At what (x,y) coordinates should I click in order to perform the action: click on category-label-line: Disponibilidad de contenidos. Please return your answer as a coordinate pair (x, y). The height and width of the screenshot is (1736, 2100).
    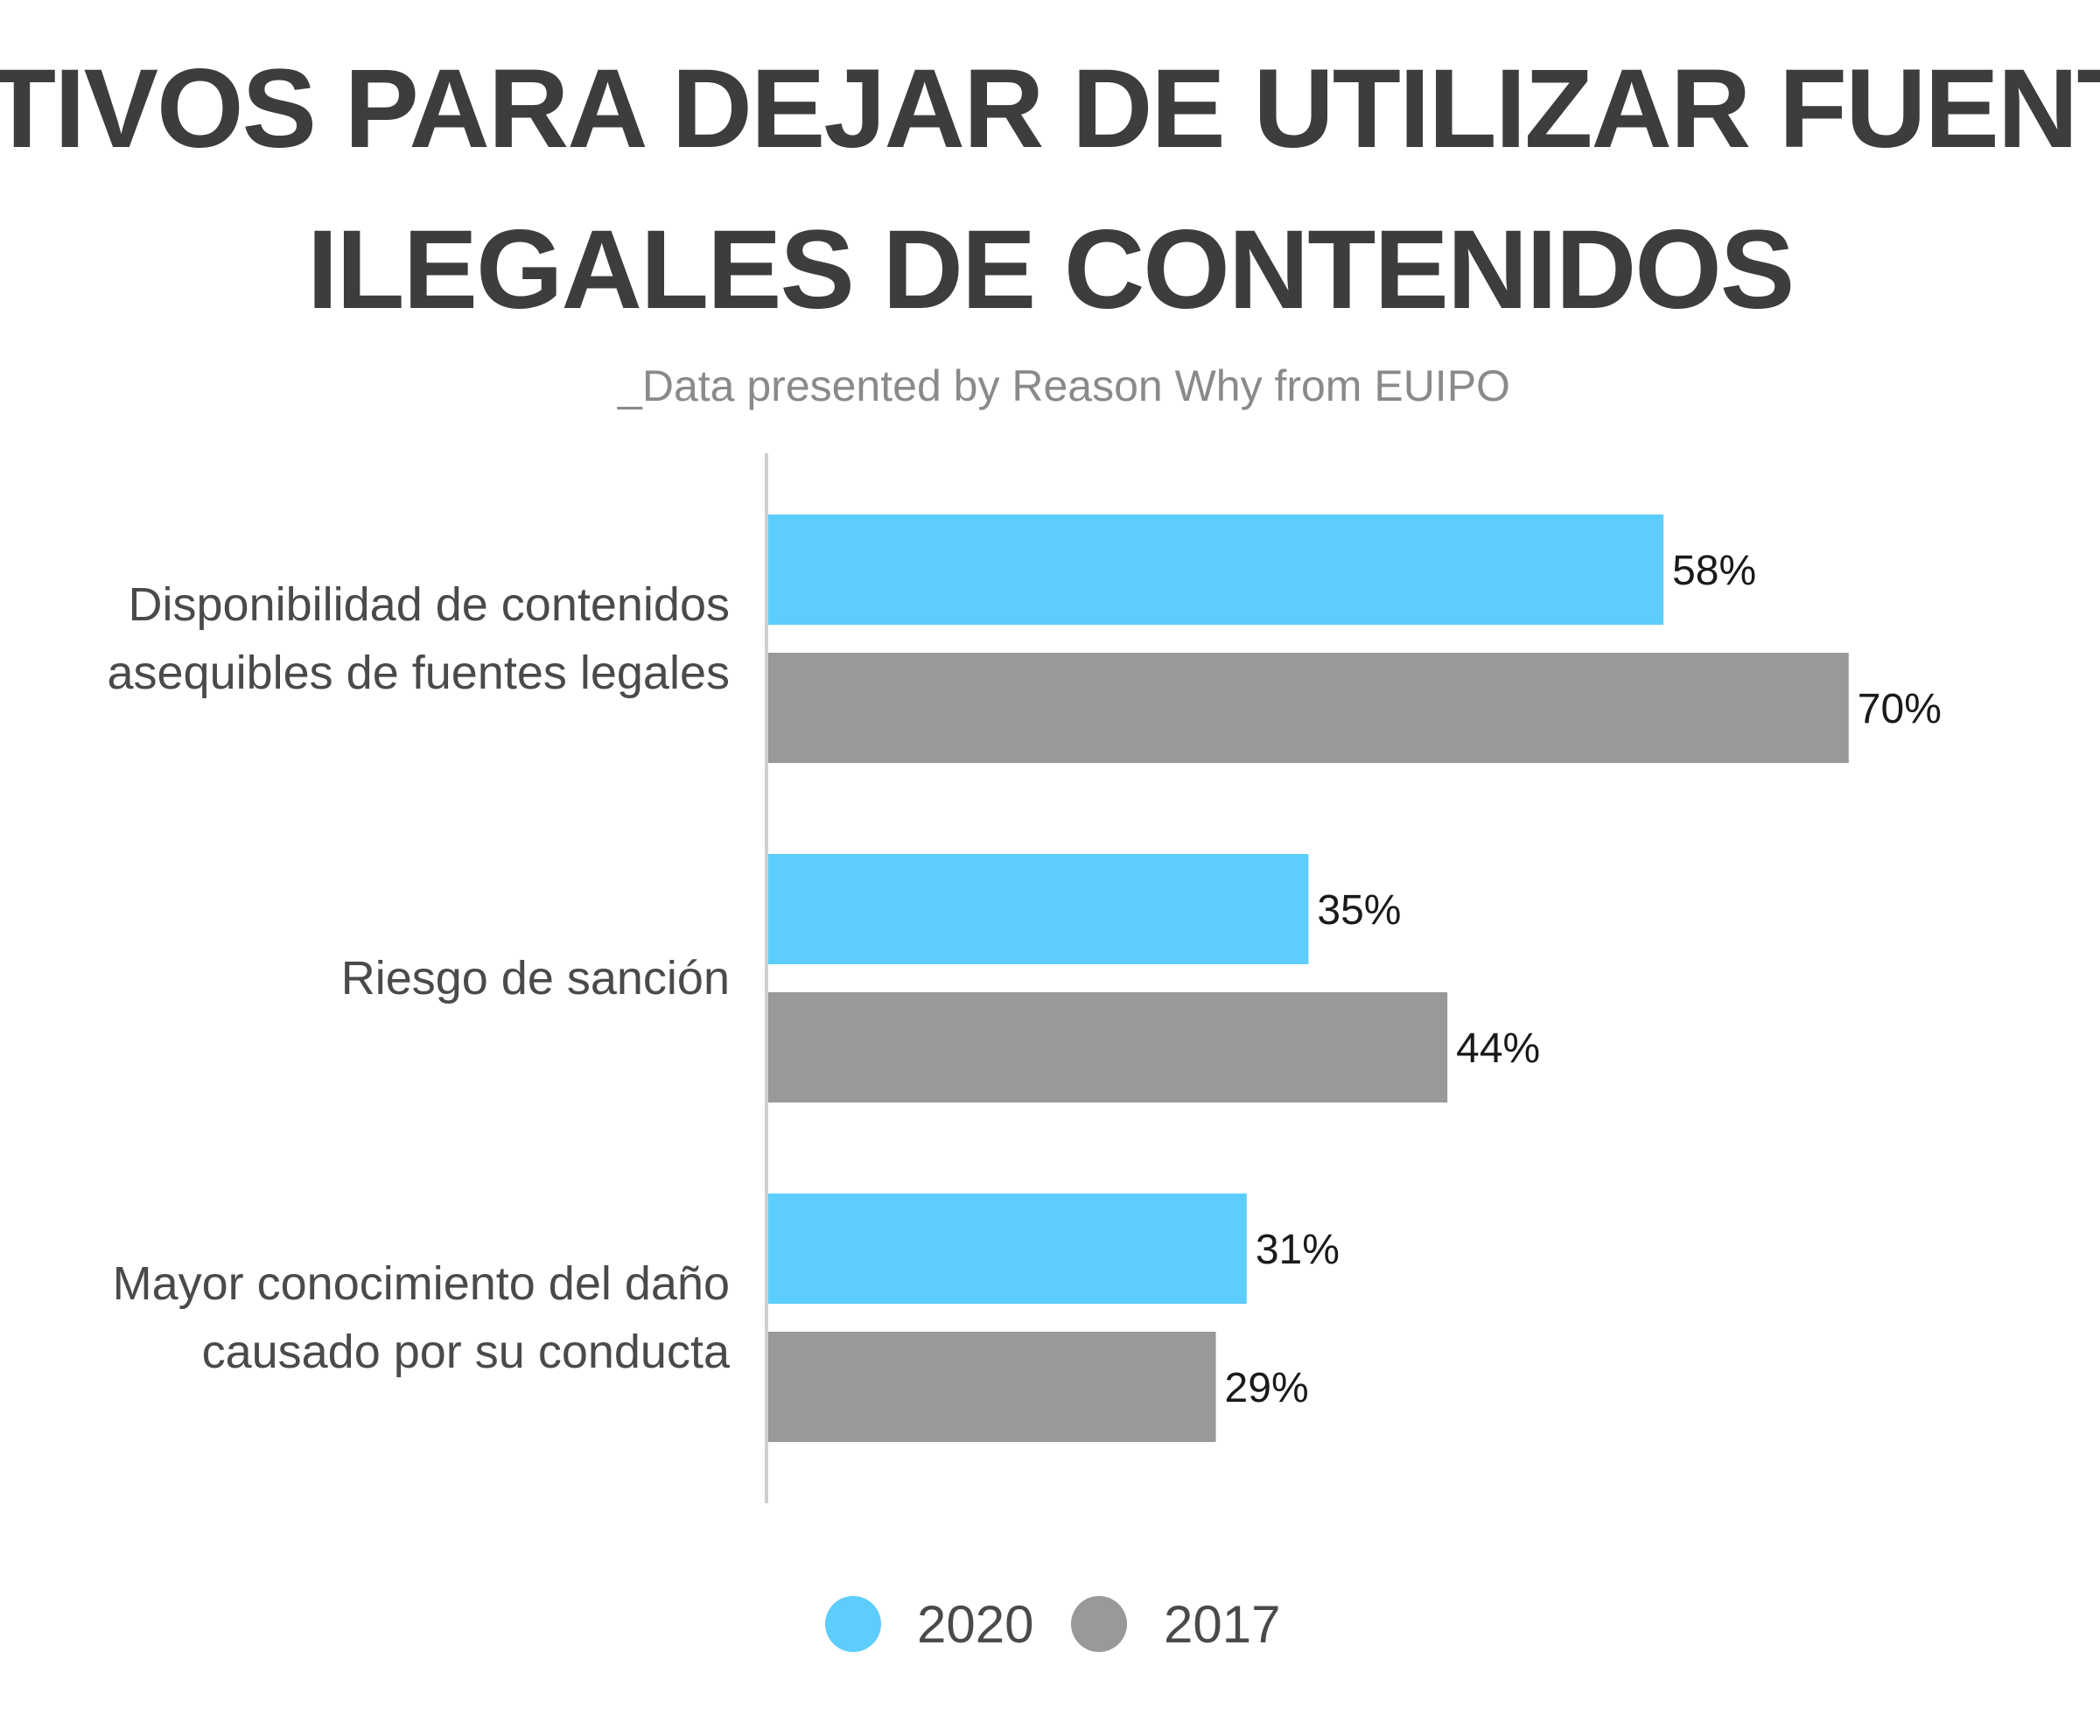
    Looking at the image, I should click on (429, 604).